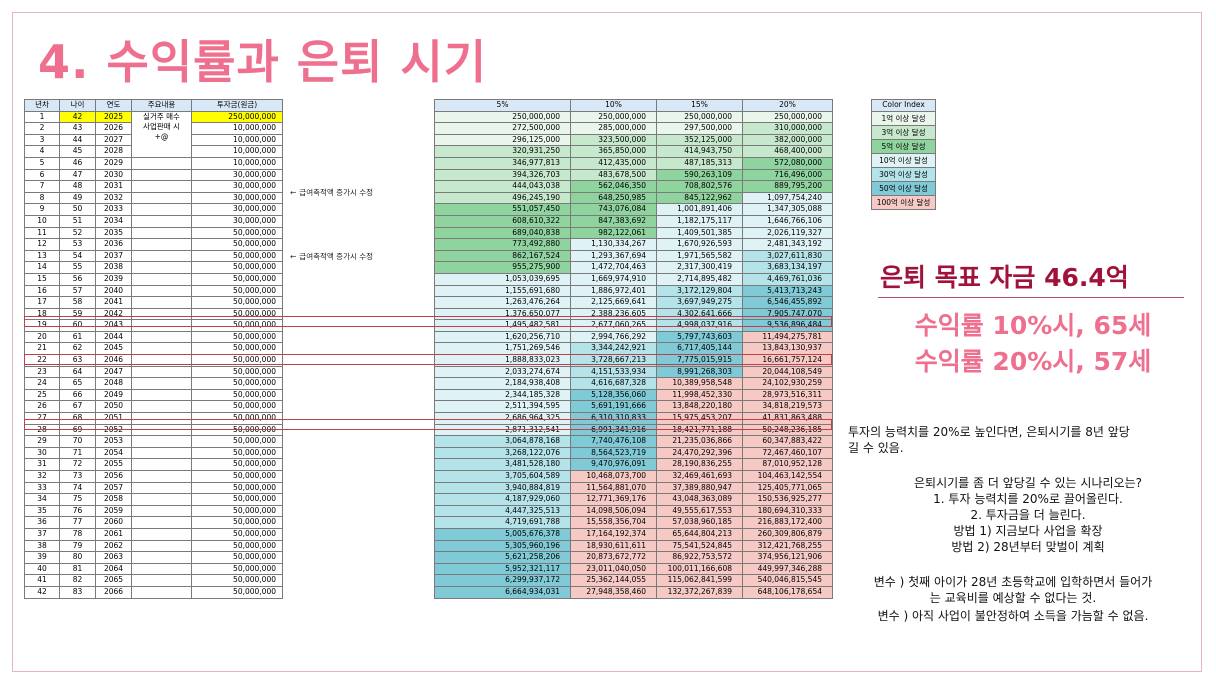  Describe the element at coordinates (42, 522) in the screenshot. I see `cell-year-index: 36` at that location.